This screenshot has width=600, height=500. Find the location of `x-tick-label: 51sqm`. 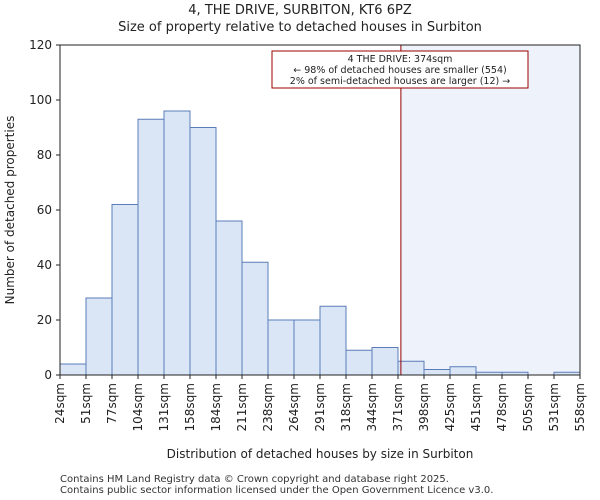

x-tick-label: 51sqm is located at coordinates (86, 403).